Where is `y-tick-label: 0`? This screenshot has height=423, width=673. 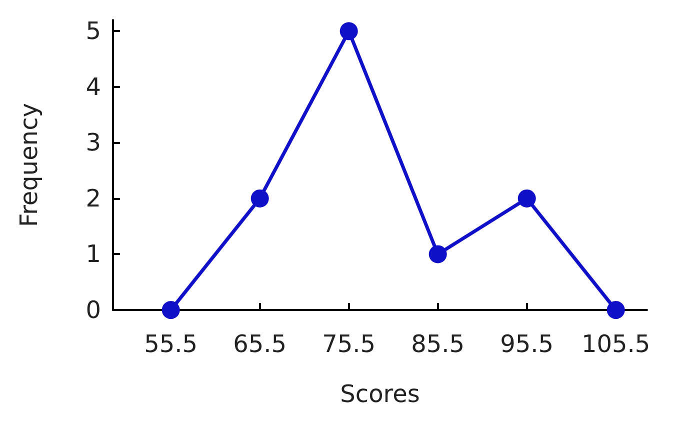
y-tick-label: 0 is located at coordinates (93, 310).